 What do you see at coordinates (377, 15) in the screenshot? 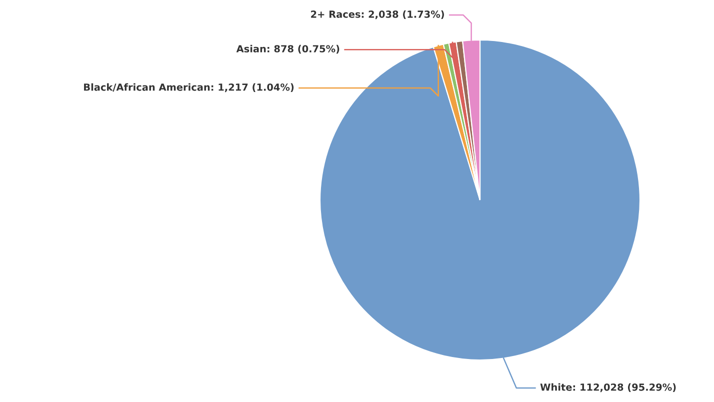
I see `slice-label: 2+ Races: 2,038 (1.73%)` at bounding box center [377, 15].